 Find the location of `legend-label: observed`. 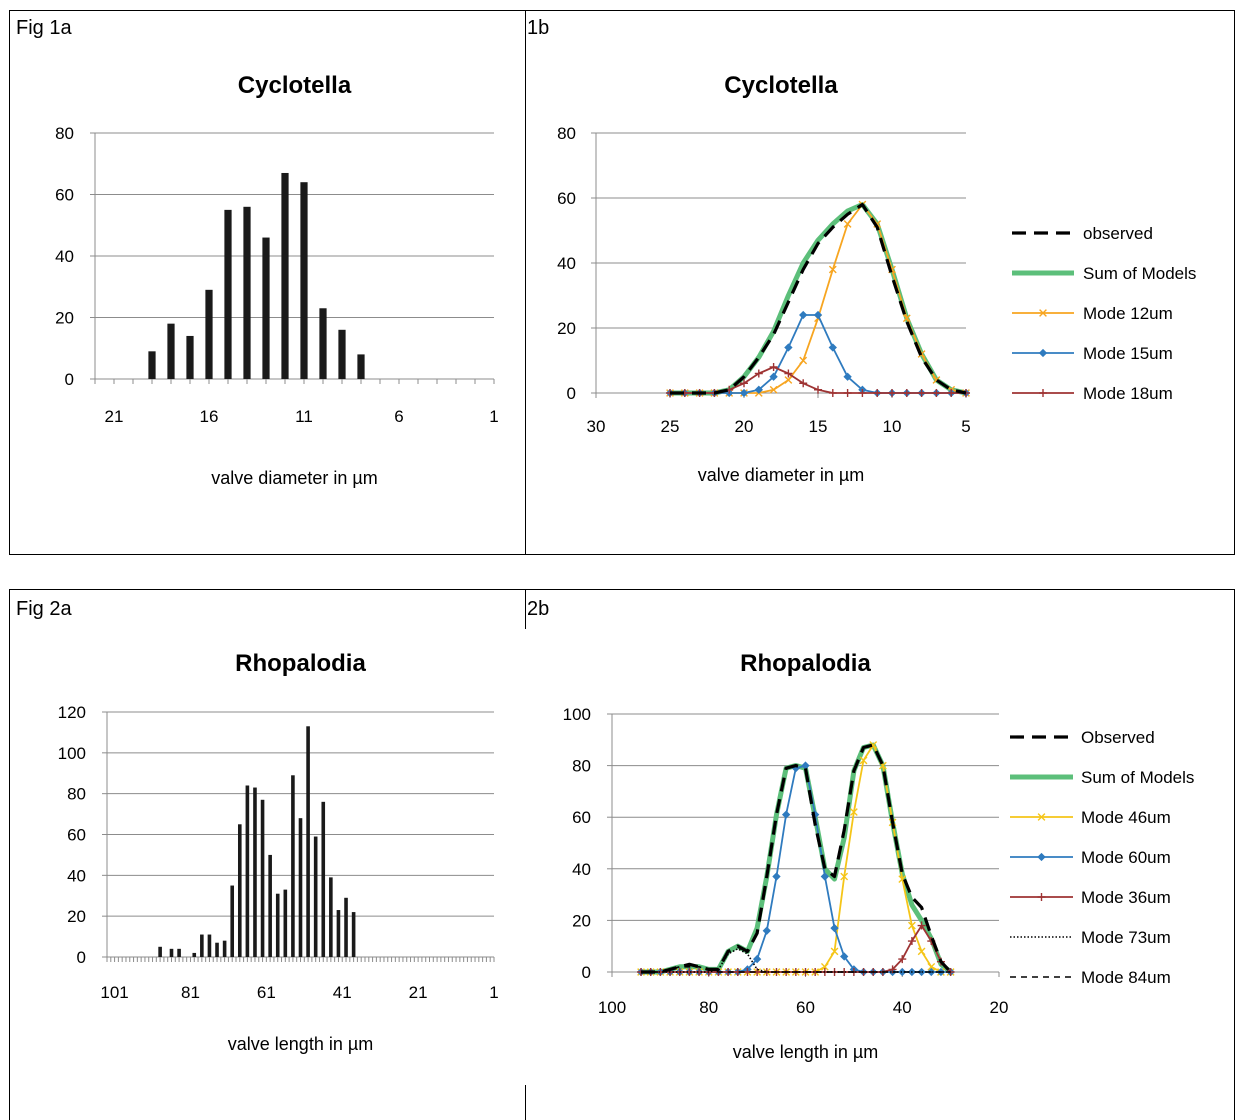

legend-label: observed is located at coordinates (1118, 233).